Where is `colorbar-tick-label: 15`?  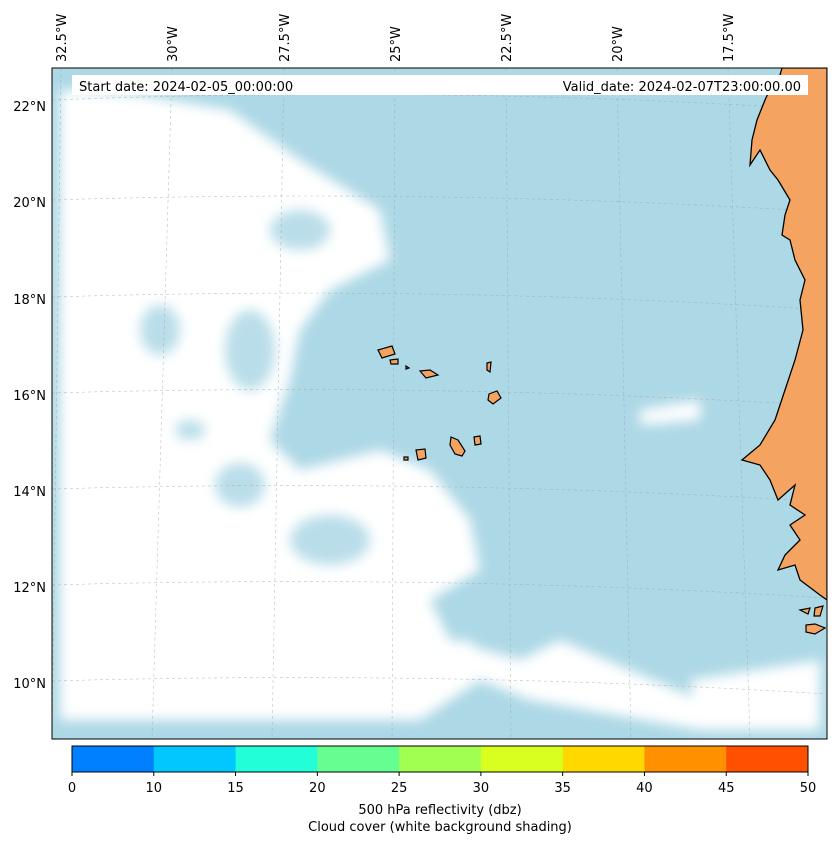 colorbar-tick-label: 15 is located at coordinates (235, 788).